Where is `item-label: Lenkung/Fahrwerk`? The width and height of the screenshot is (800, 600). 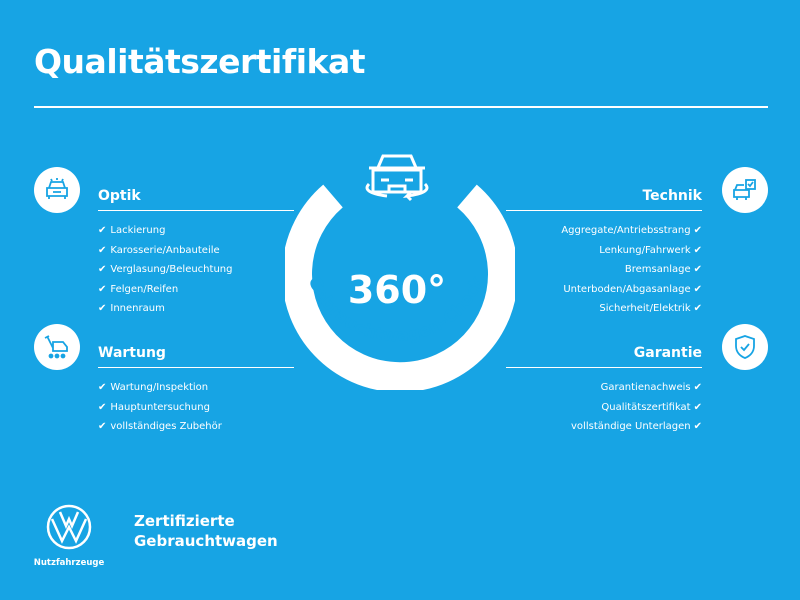
item-label: Lenkung/Fahrwerk is located at coordinates (645, 250).